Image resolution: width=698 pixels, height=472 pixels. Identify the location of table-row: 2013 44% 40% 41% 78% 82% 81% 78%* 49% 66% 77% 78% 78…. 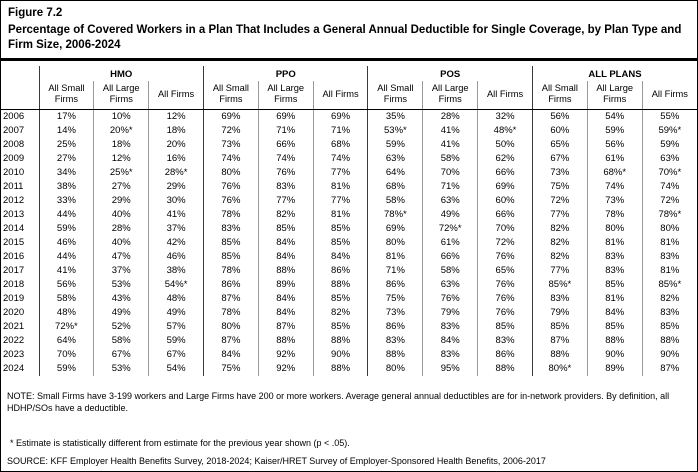
(349, 215).